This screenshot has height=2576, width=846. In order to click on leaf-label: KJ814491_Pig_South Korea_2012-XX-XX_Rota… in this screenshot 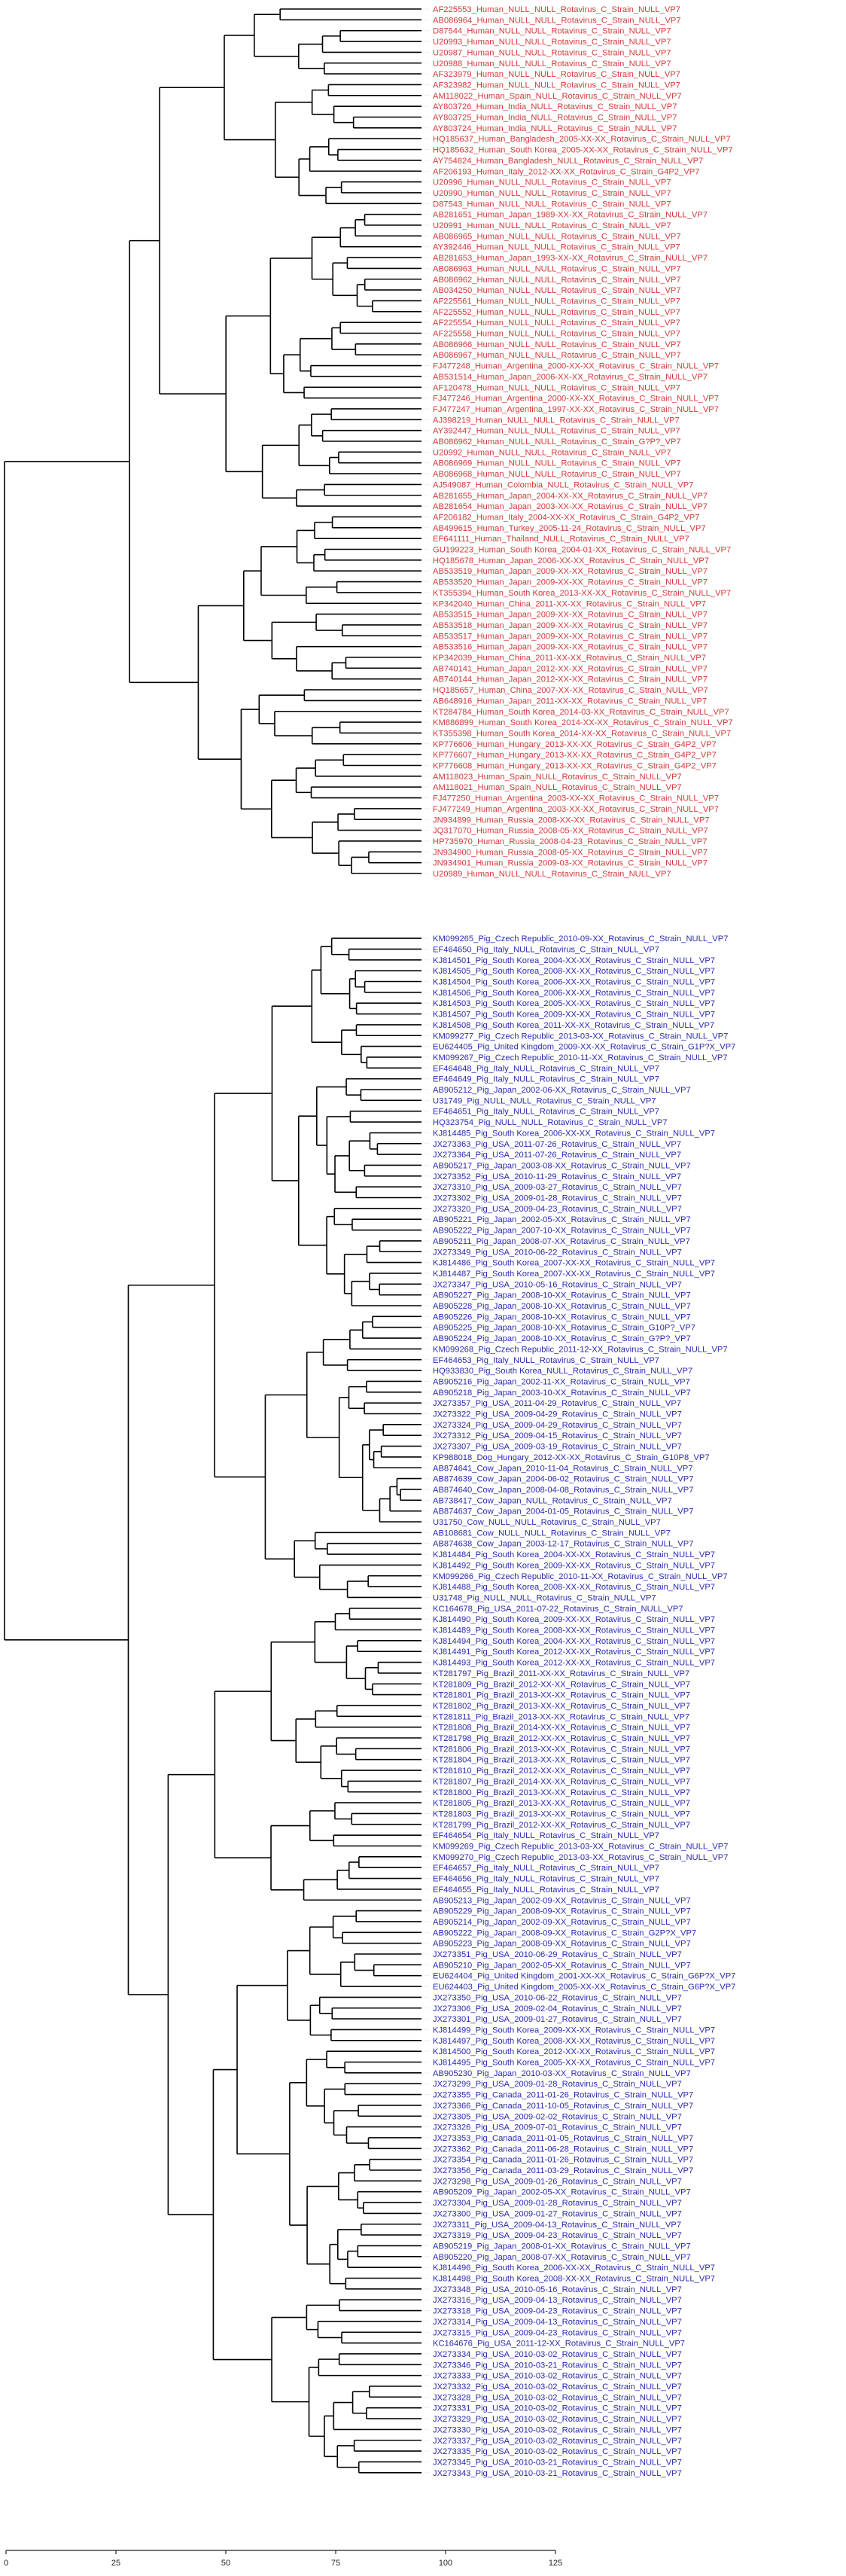, I will do `click(574, 1652)`.